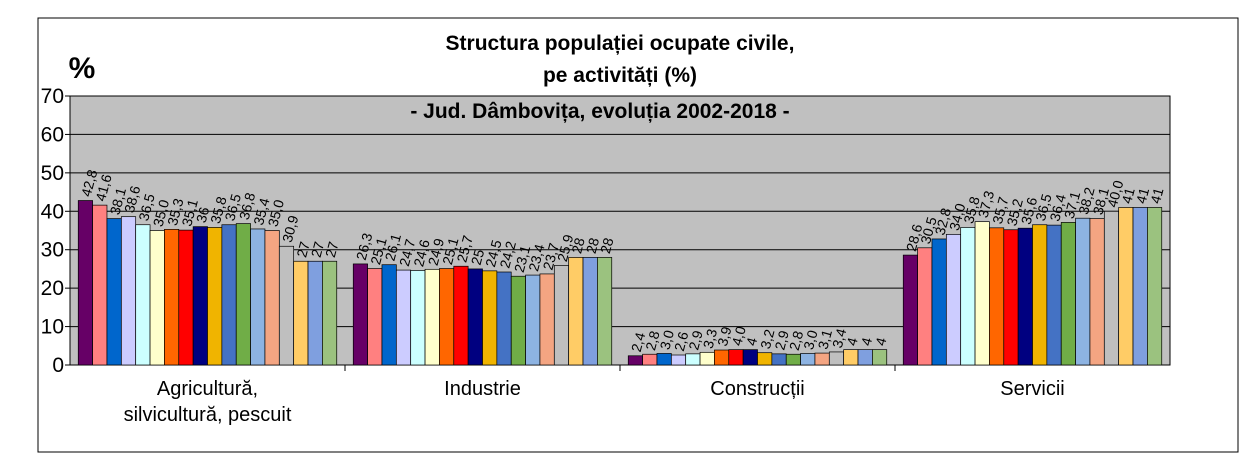 This screenshot has height=461, width=1244. What do you see at coordinates (522, 258) in the screenshot?
I see `data-label: 23,1` at bounding box center [522, 258].